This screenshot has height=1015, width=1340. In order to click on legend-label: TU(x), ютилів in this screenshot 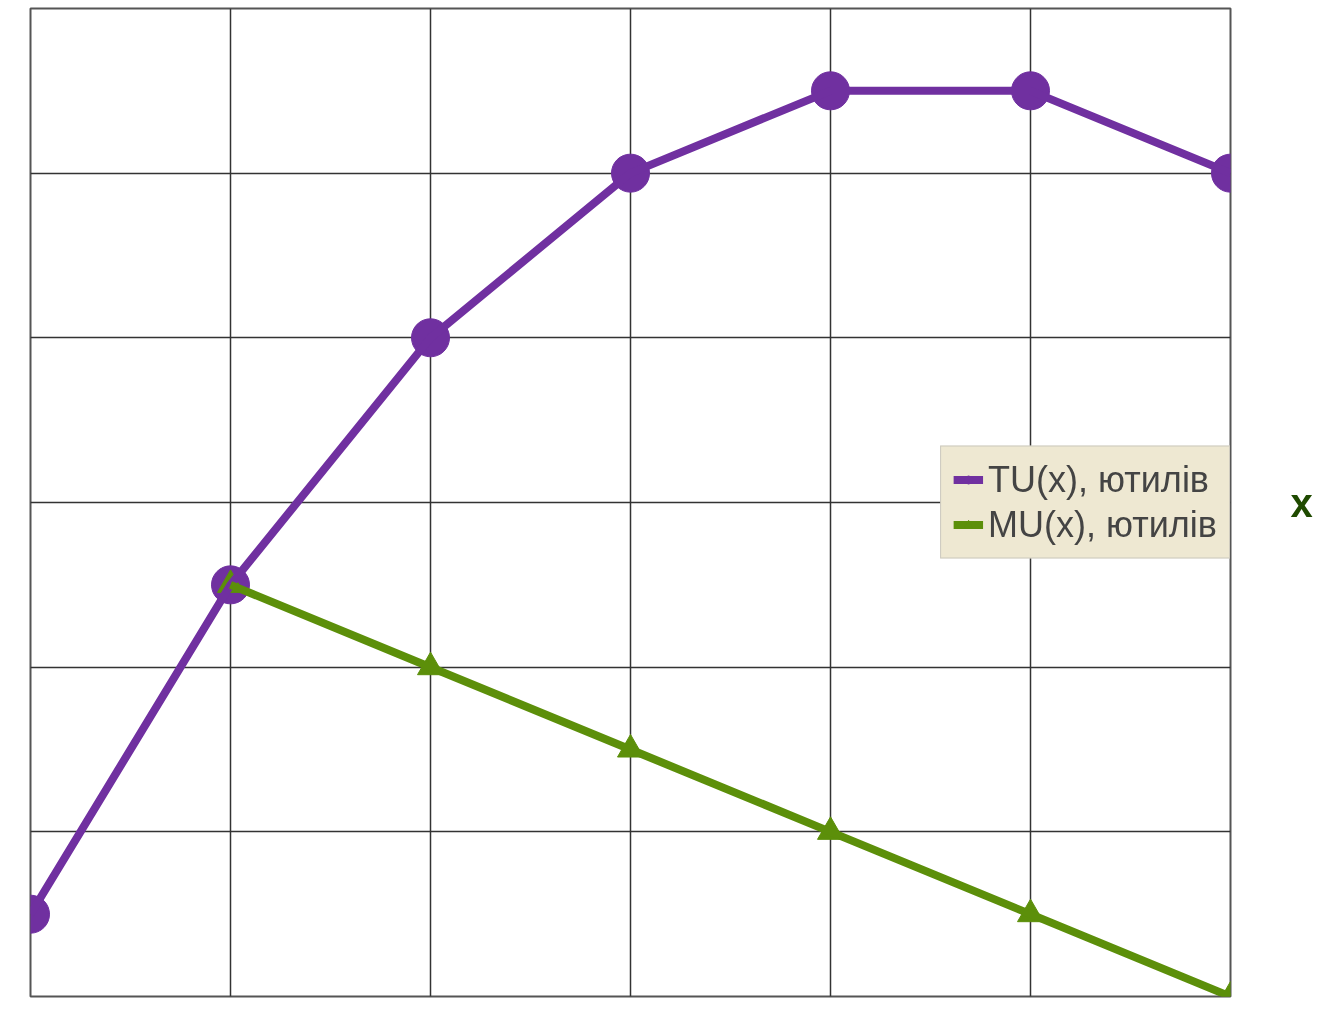, I will do `click(1098, 479)`.